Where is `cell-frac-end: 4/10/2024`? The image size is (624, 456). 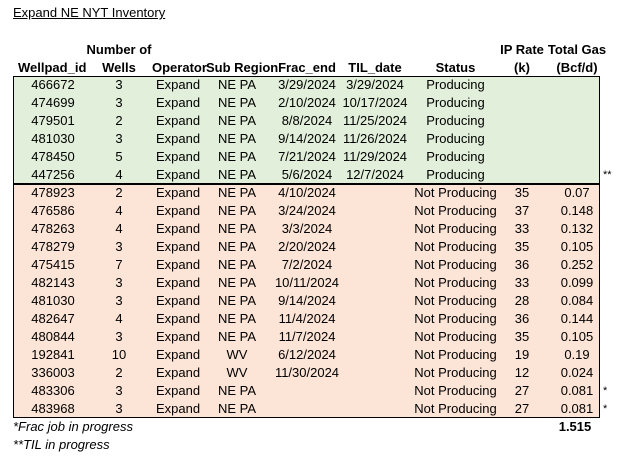 cell-frac-end: 4/10/2024 is located at coordinates (307, 192).